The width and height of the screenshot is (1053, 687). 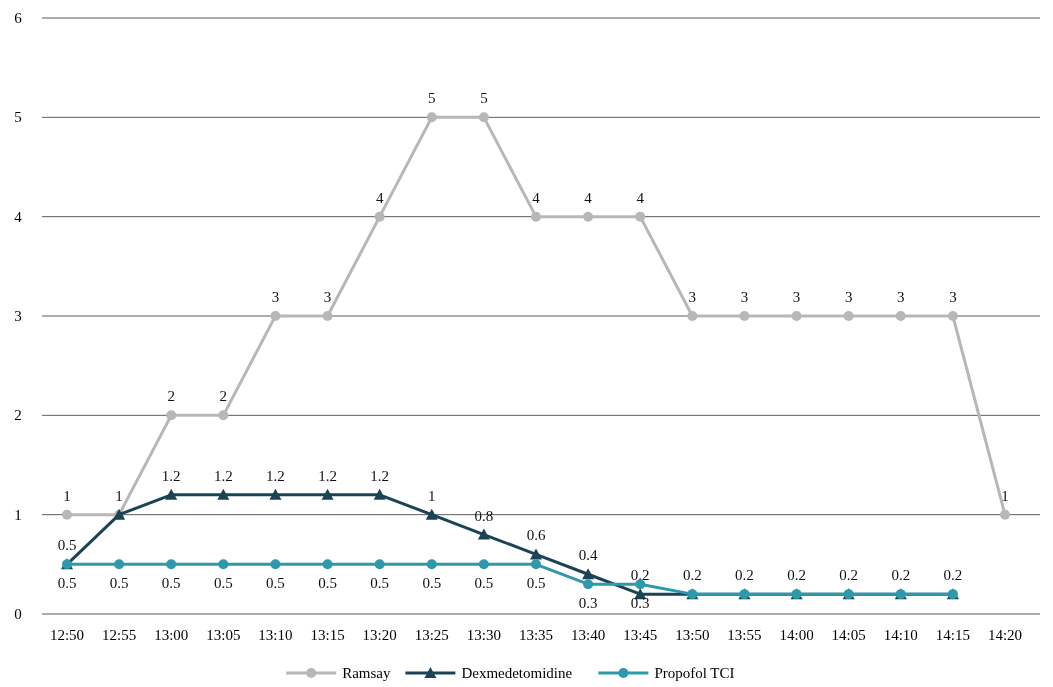 What do you see at coordinates (18, 18) in the screenshot?
I see `y-tick-label: 6` at bounding box center [18, 18].